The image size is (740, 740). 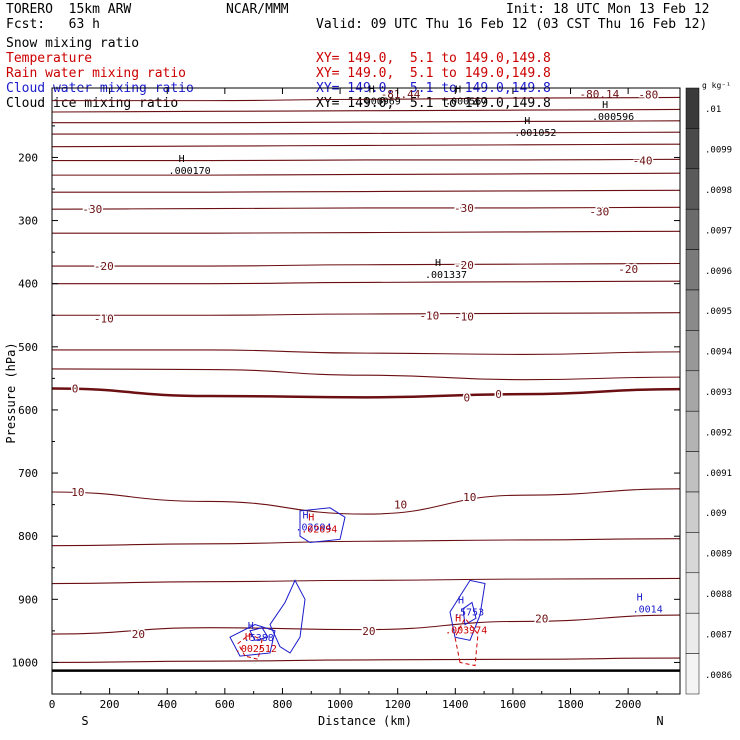 What do you see at coordinates (190, 171) in the screenshot?
I see `cloud-ice-max-value-0: .000170` at bounding box center [190, 171].